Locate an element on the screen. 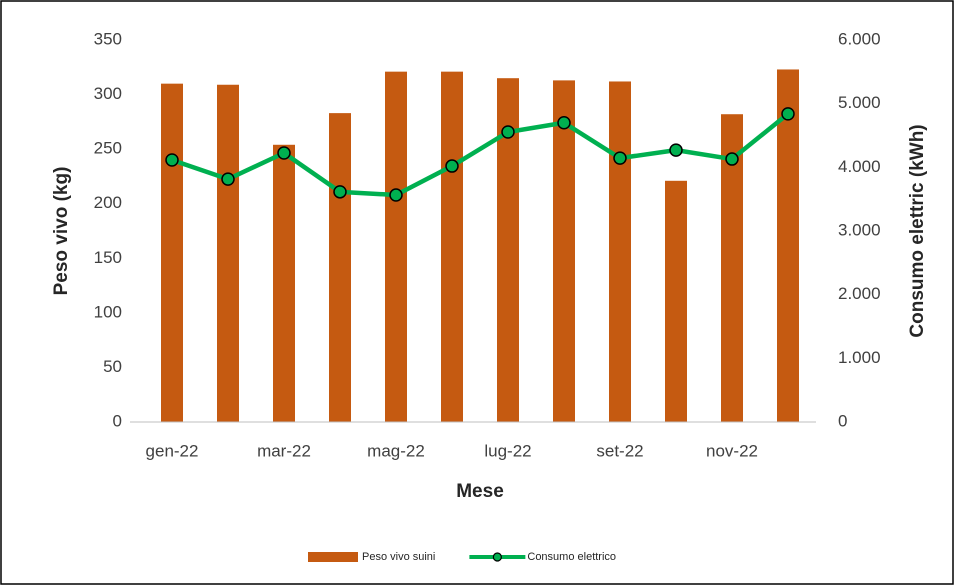  y2-axis-title: Consumo elettric (kWh) is located at coordinates (917, 230).